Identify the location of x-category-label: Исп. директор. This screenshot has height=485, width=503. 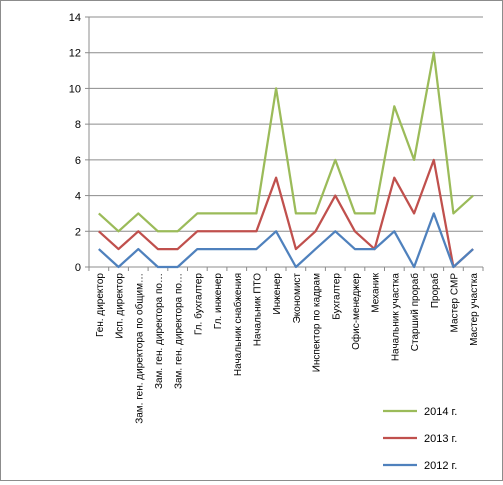
(120, 306).